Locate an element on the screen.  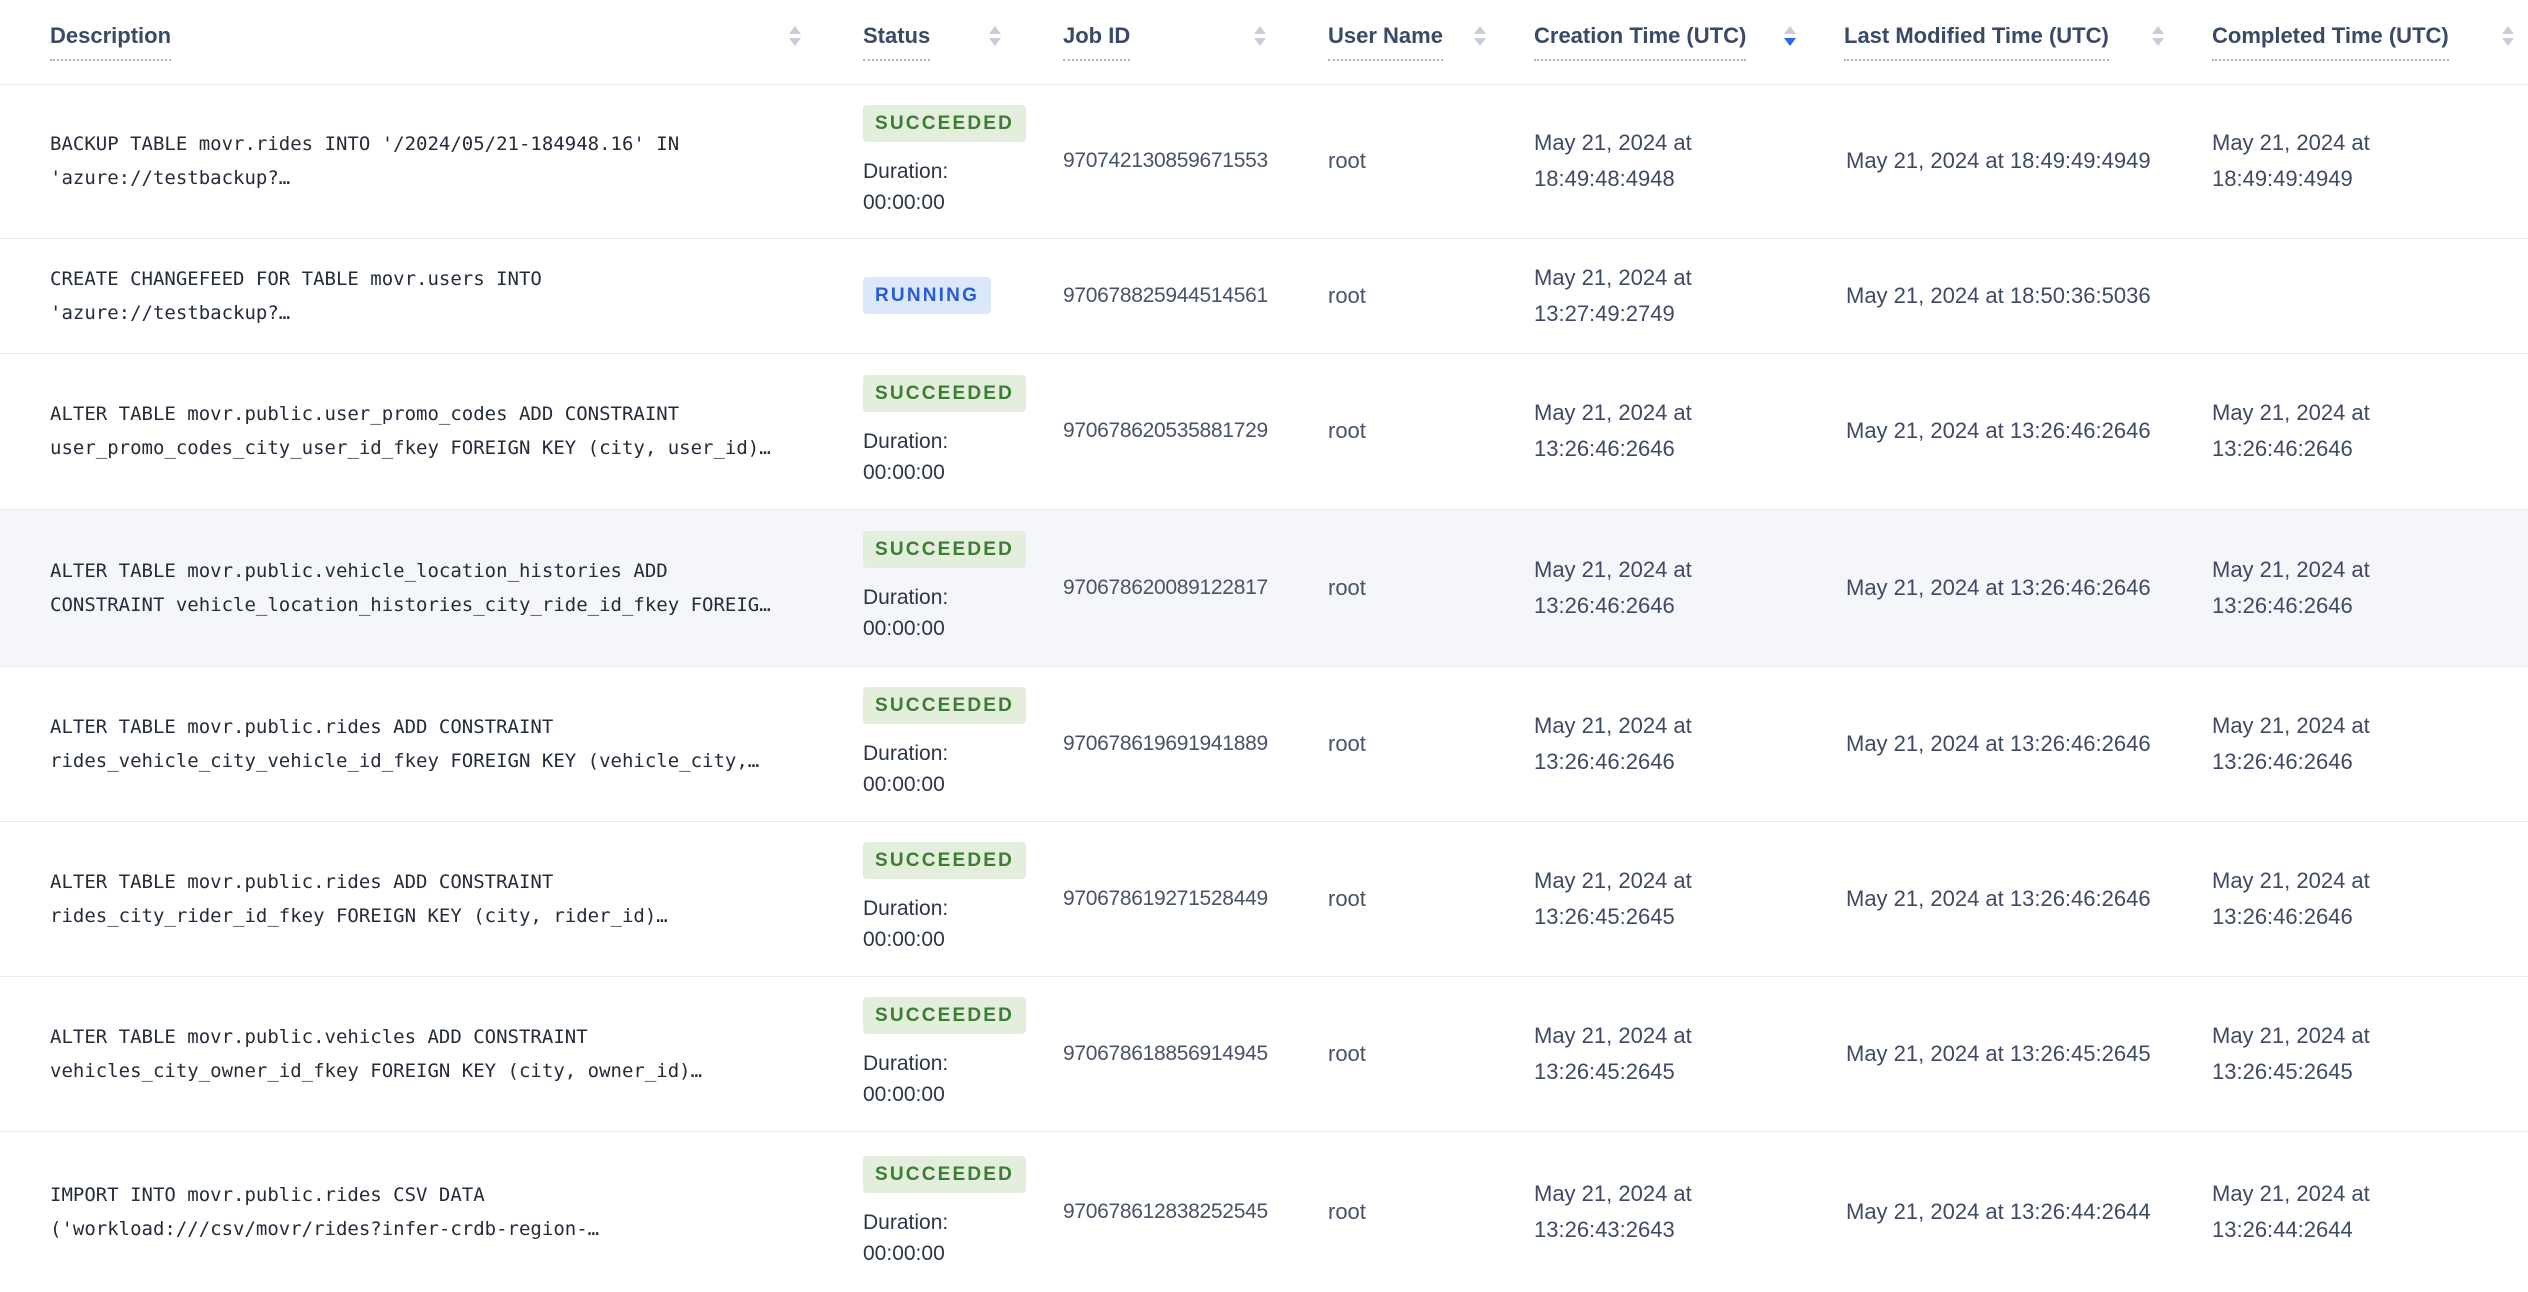
completed-time-cell: May 21, 2024 at 13:26:46:2646 is located at coordinates (2353, 898).